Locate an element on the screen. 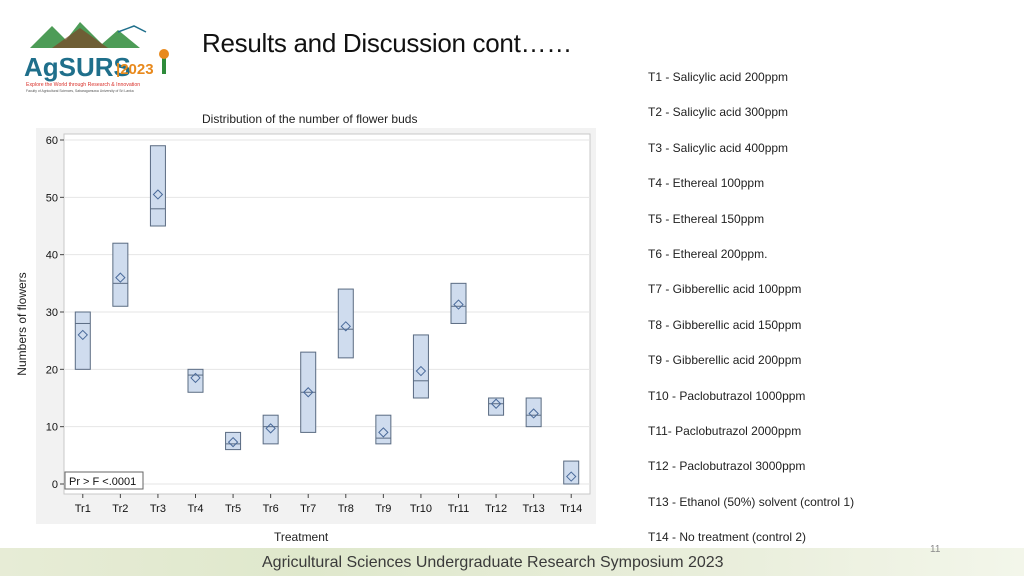 The height and width of the screenshot is (576, 1024). box-tr7 is located at coordinates (308, 392).